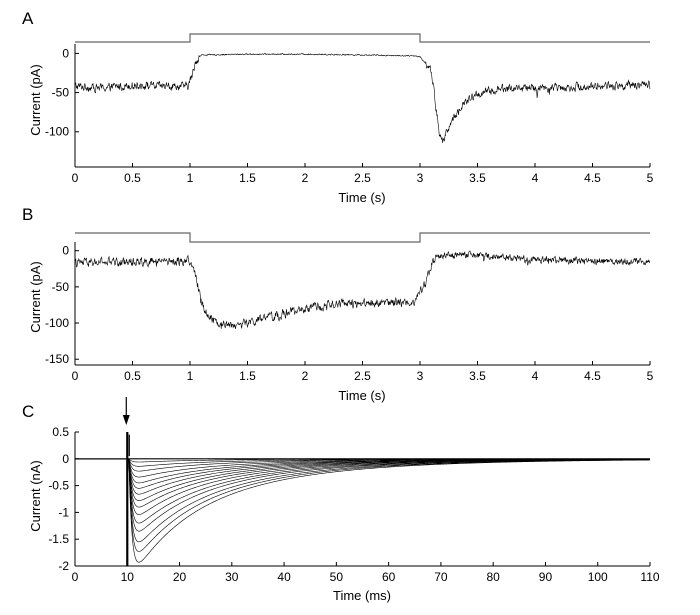 This screenshot has height=615, width=700. What do you see at coordinates (35, 100) in the screenshot?
I see `panel-a-y-axis-label: Current (pA)` at bounding box center [35, 100].